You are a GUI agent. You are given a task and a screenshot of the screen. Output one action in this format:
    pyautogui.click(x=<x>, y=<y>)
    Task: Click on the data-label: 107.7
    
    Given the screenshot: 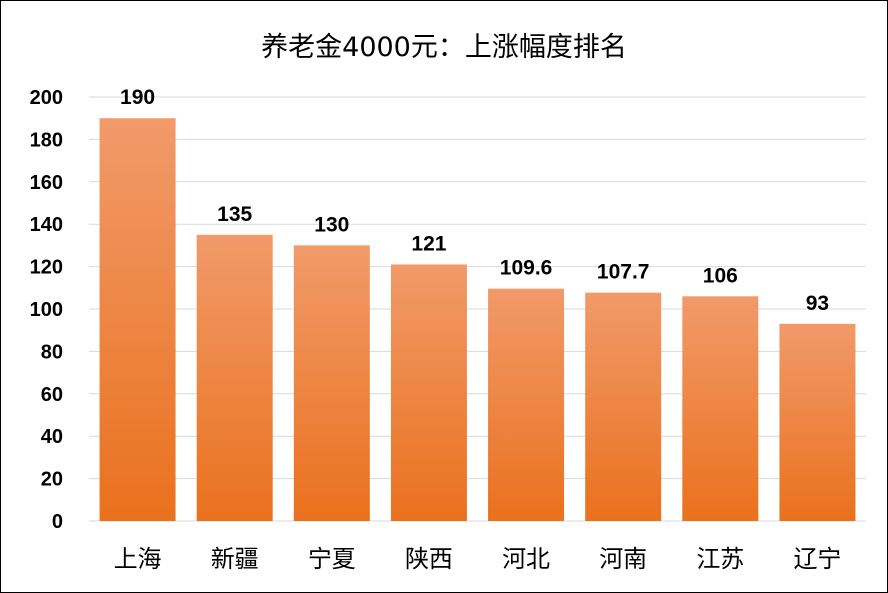 What is the action you would take?
    pyautogui.click(x=623, y=272)
    